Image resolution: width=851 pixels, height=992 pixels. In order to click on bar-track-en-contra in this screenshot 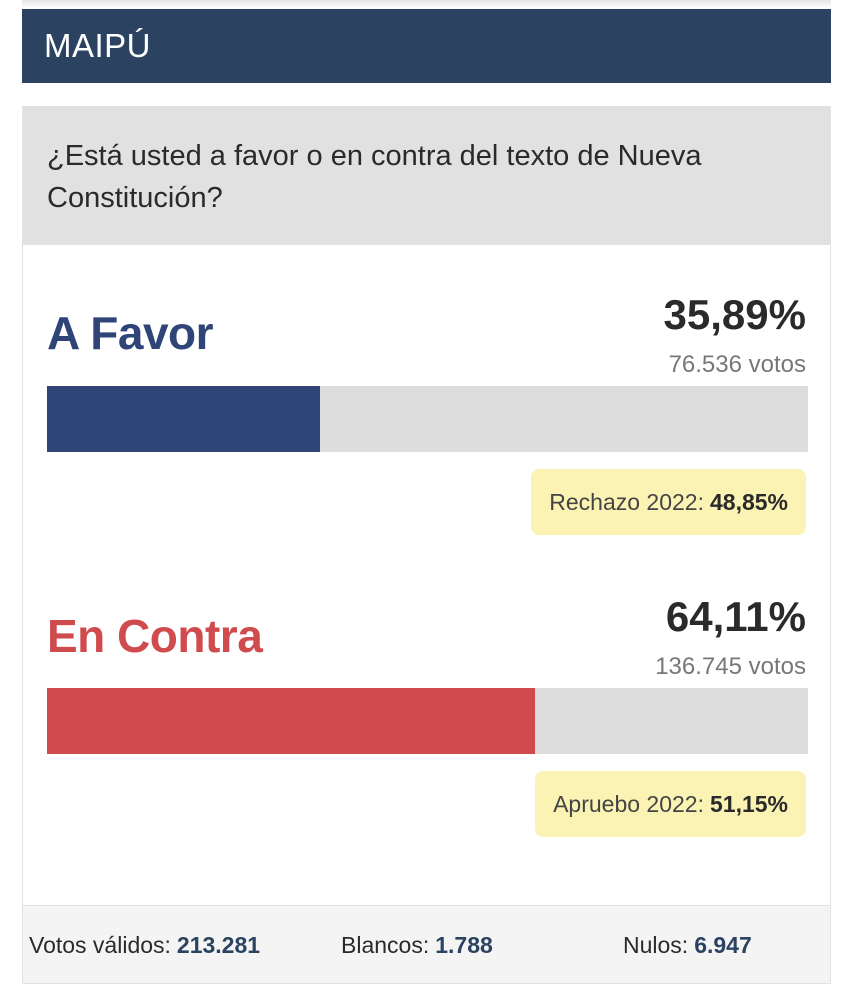, I will do `click(427, 721)`.